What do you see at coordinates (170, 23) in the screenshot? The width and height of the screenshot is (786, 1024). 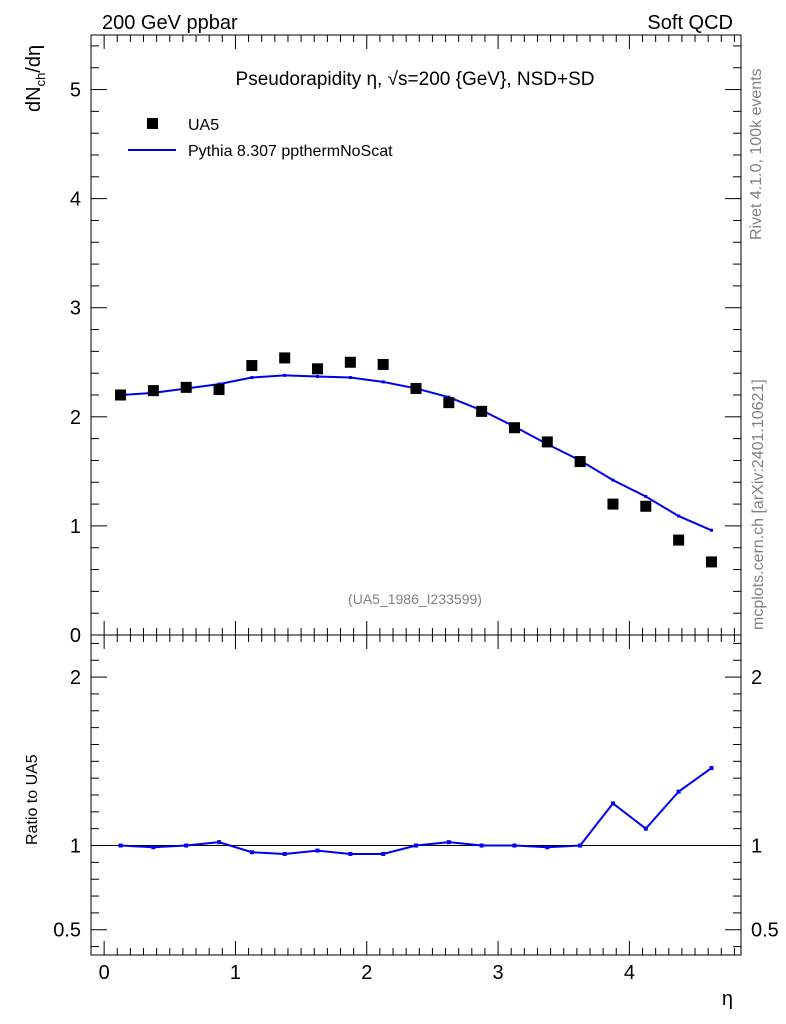 I see `header-left: 200 GeV ppbar` at bounding box center [170, 23].